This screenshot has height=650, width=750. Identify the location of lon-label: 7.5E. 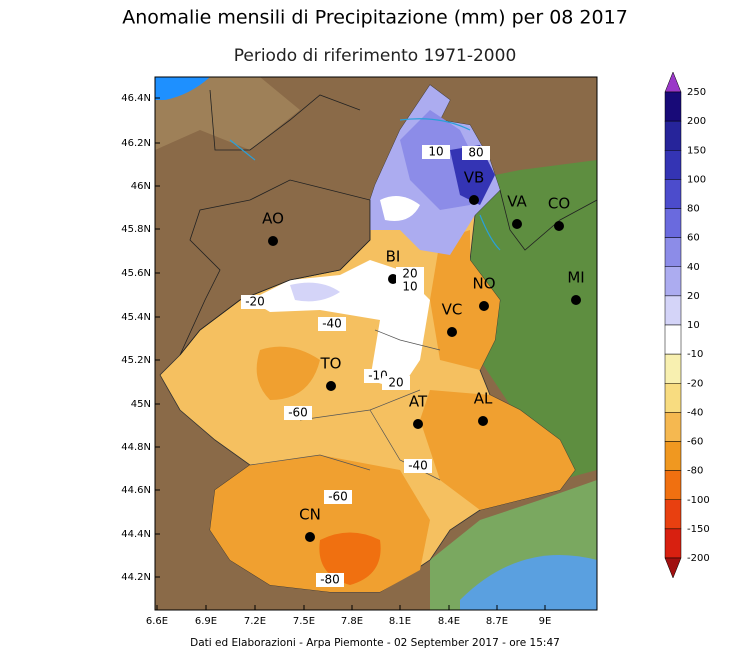
(304, 621).